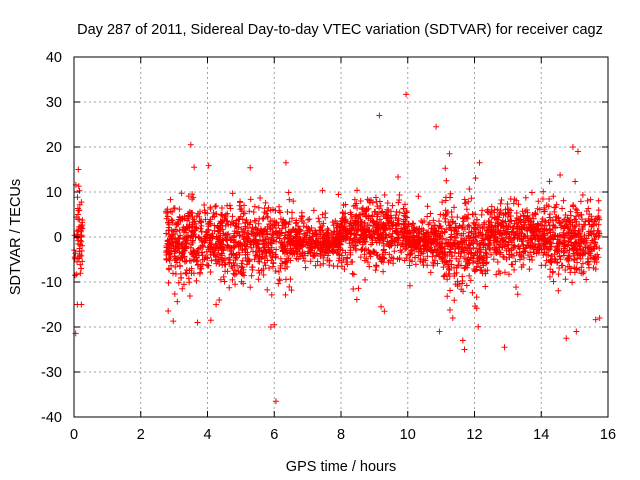 The width and height of the screenshot is (640, 480). I want to click on x-tick-label: 14, so click(541, 435).